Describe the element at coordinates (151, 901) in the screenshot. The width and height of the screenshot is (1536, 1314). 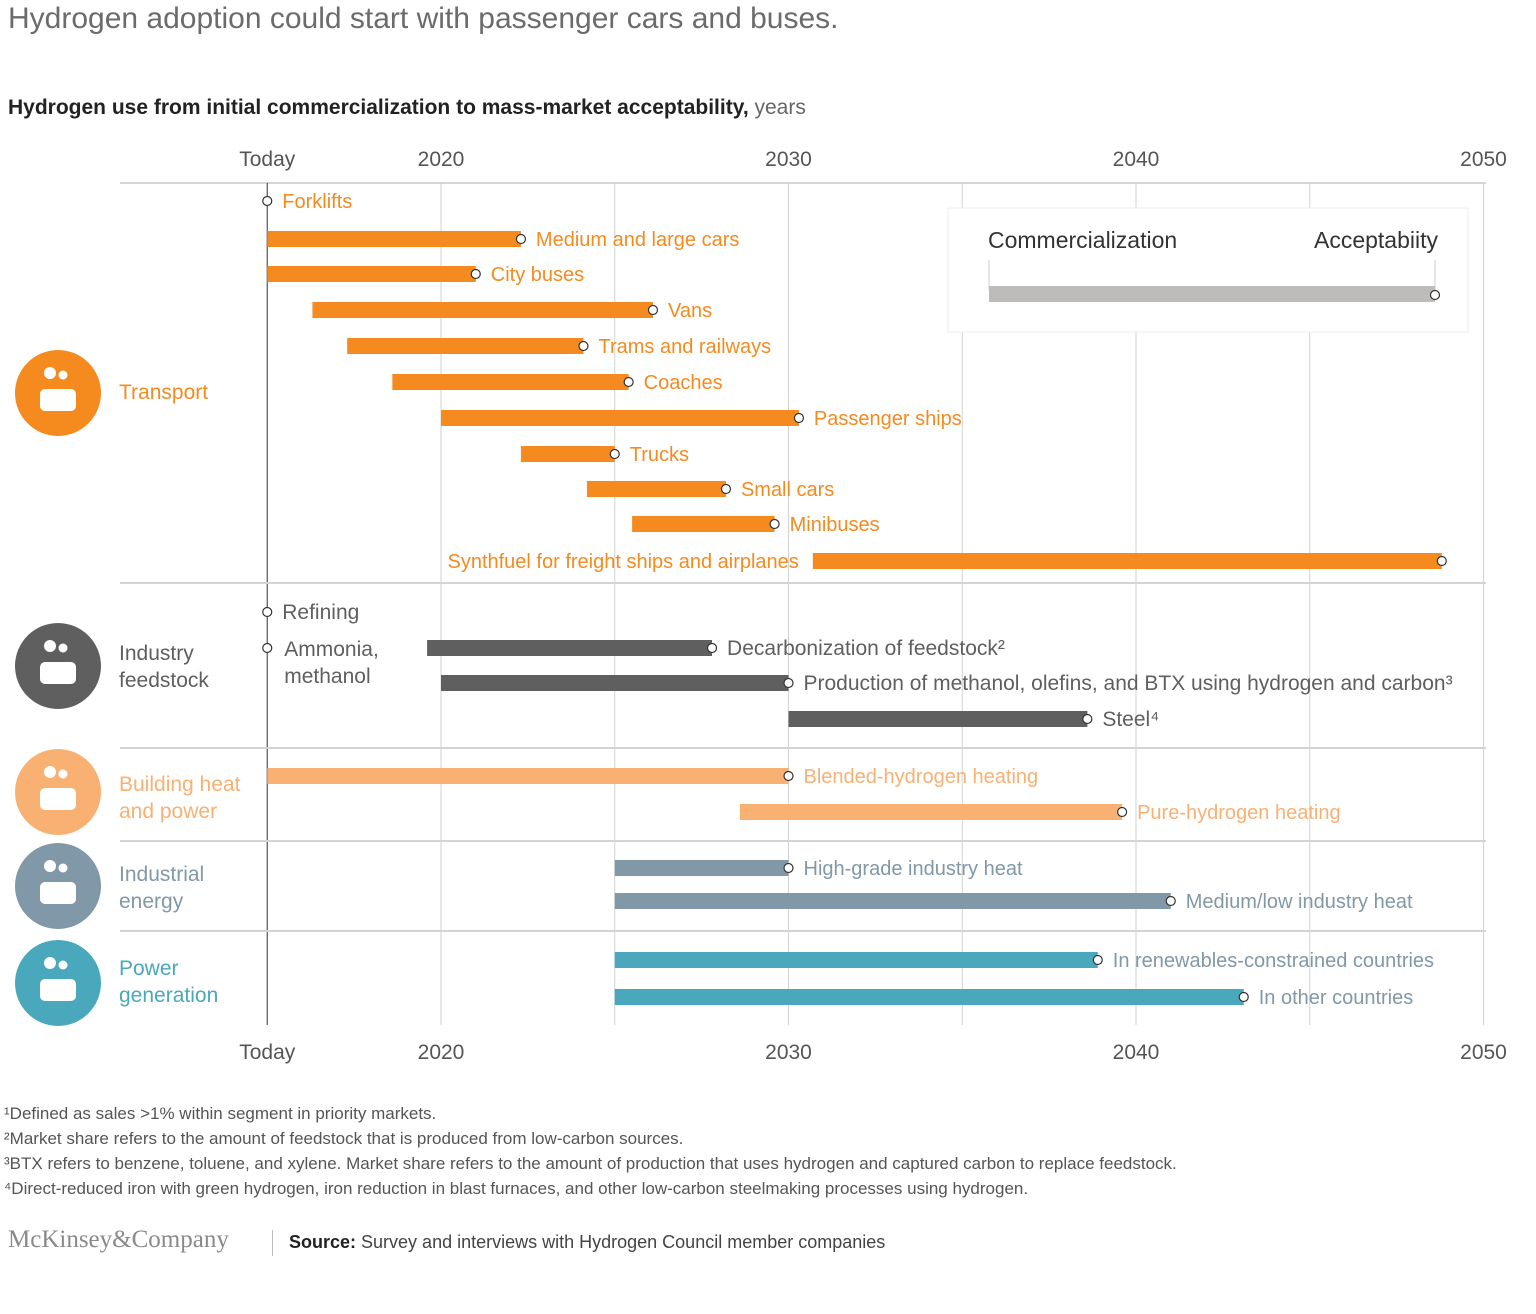
I see `group-label: energy` at that location.